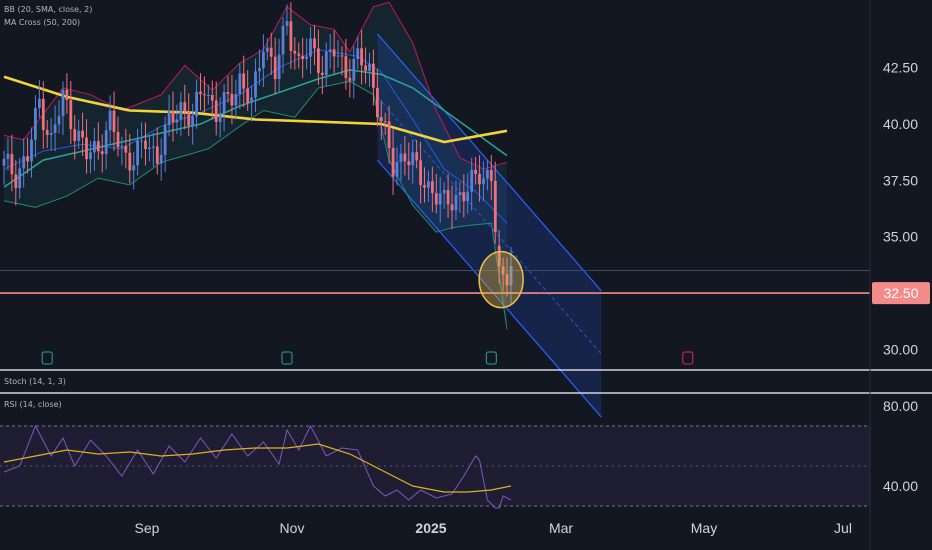 The width and height of the screenshot is (932, 550). Describe the element at coordinates (255, 109) in the screenshot. I see `ma-200-line` at that location.